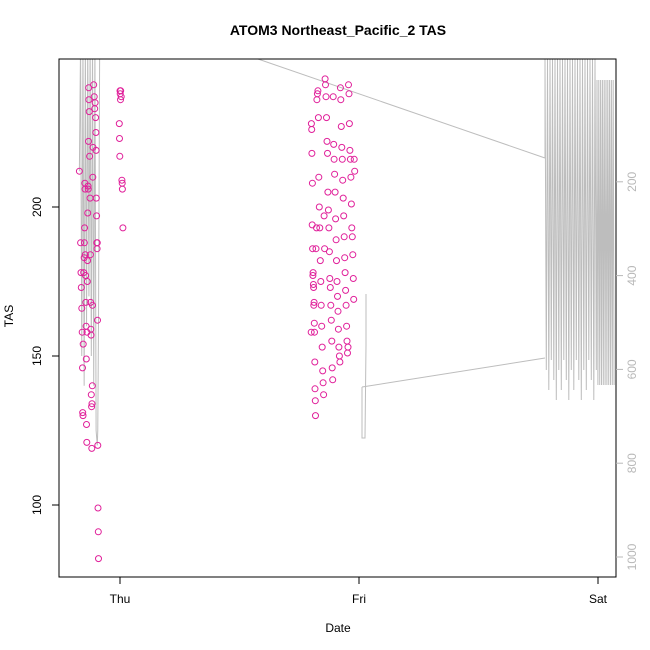 The height and width of the screenshot is (650, 650). I want to click on y-axis: 100 150 200, so click(44, 356).